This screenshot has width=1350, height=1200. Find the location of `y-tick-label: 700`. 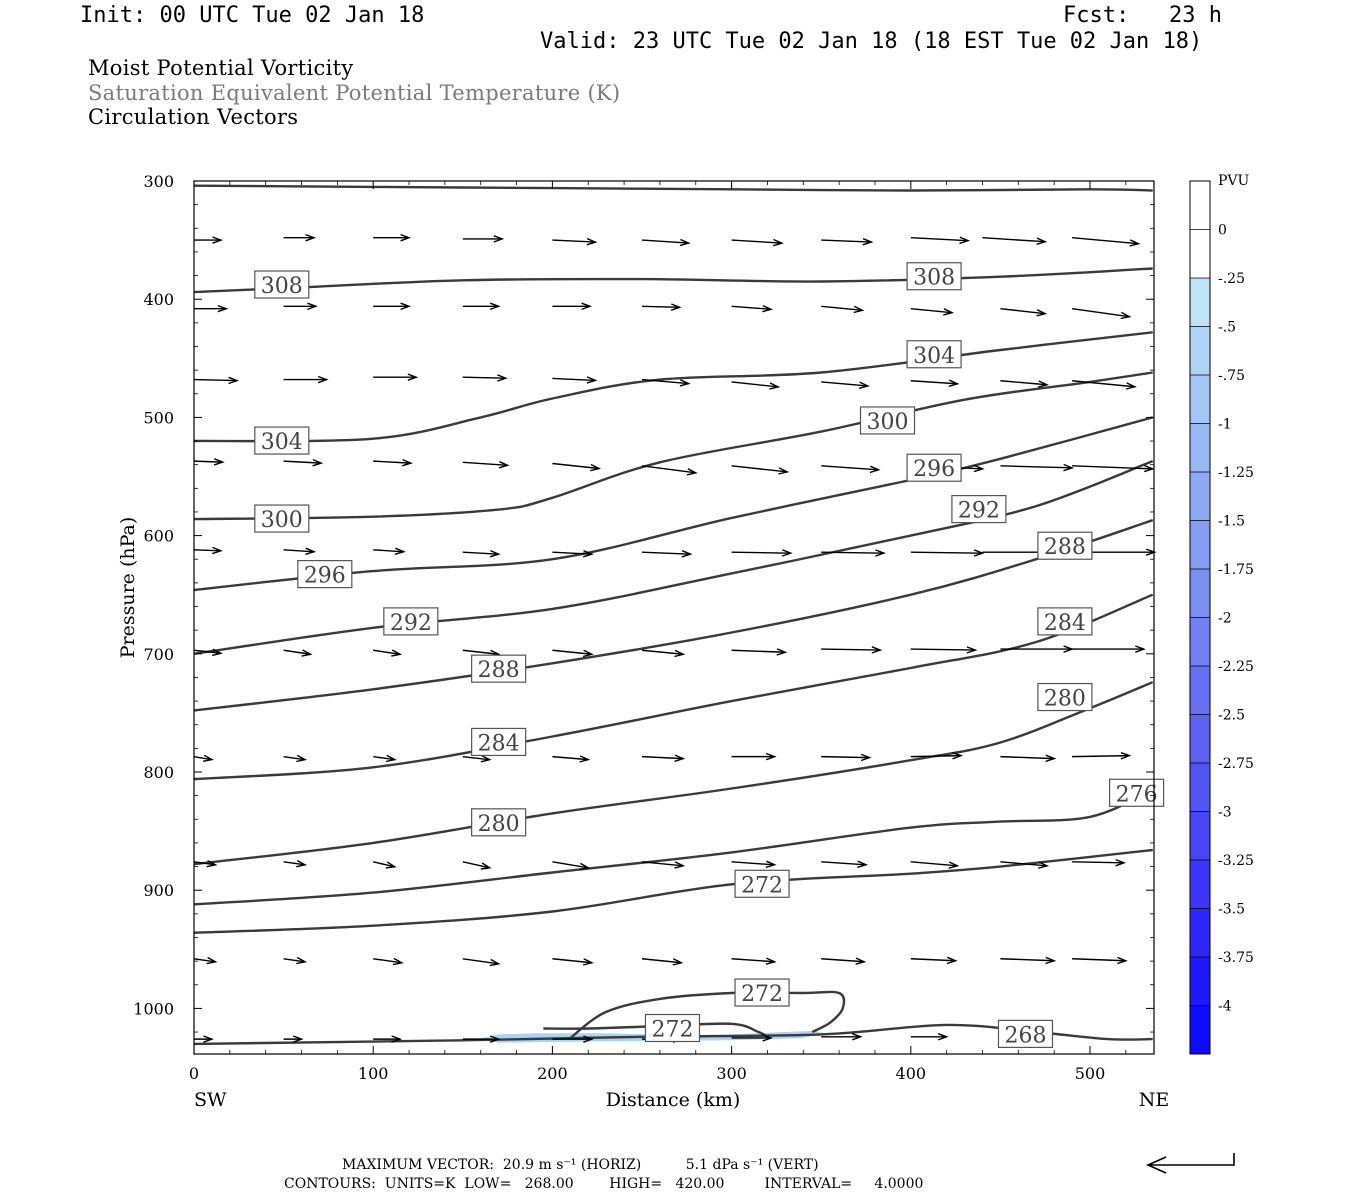

y-tick-label: 700 is located at coordinates (158, 654).